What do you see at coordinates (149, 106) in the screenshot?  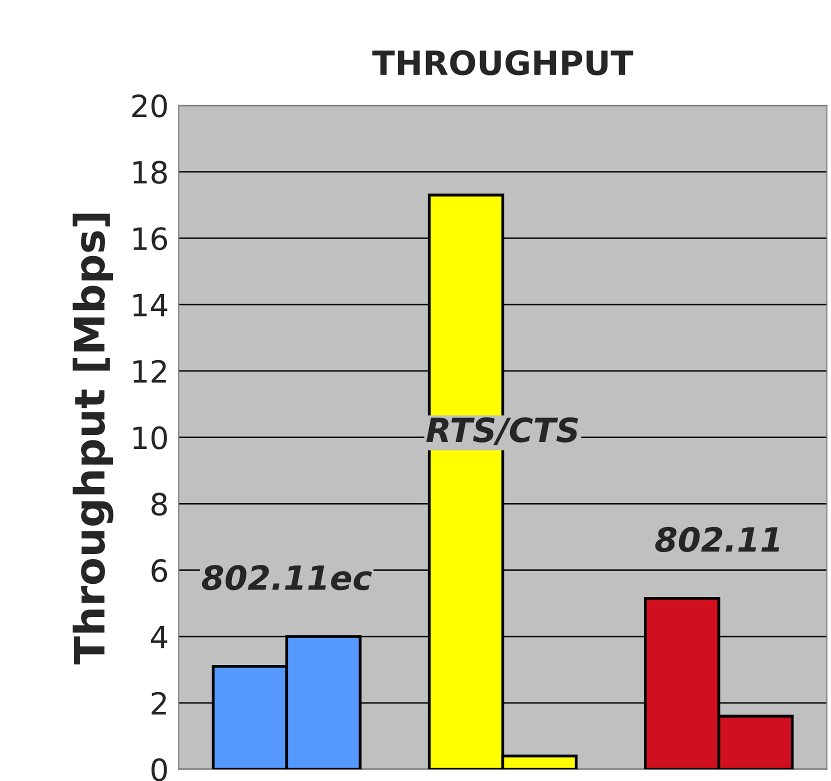 I see `y-tick-label: 20` at bounding box center [149, 106].